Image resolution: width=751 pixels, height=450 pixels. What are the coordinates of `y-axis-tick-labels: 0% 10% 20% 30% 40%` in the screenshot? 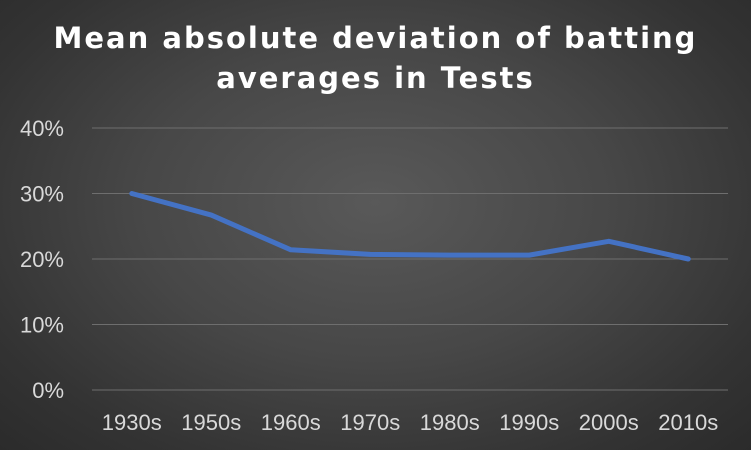 It's located at (42, 259).